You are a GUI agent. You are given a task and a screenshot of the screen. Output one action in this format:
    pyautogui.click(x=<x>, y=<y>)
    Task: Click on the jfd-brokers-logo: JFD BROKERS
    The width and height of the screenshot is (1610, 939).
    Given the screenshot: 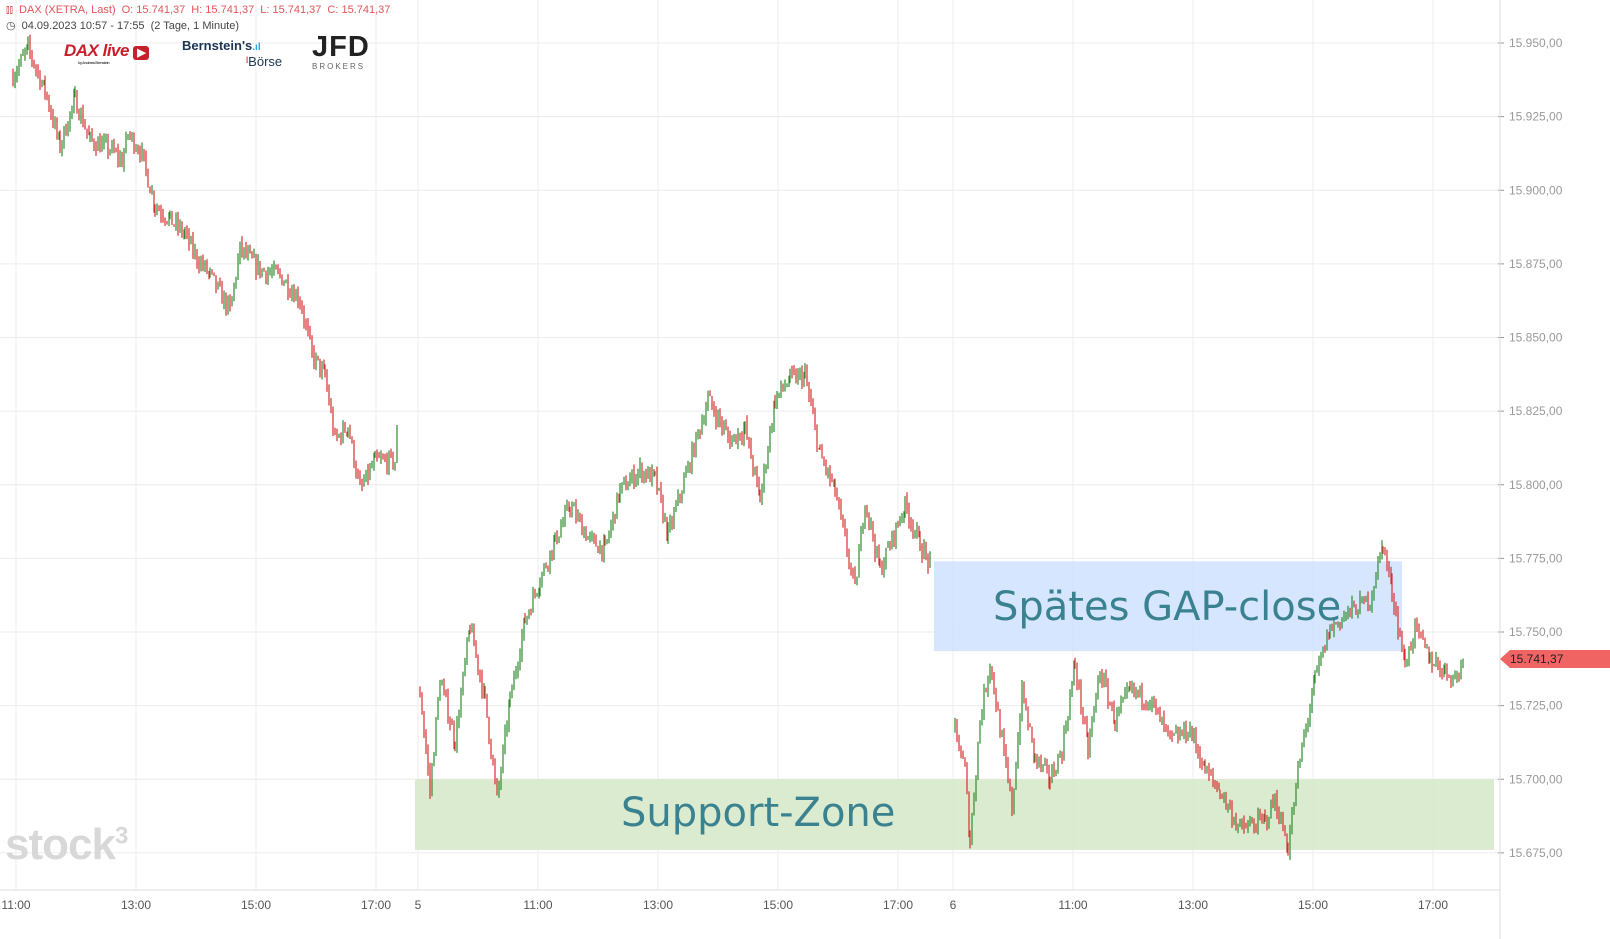 What is the action you would take?
    pyautogui.click(x=341, y=51)
    